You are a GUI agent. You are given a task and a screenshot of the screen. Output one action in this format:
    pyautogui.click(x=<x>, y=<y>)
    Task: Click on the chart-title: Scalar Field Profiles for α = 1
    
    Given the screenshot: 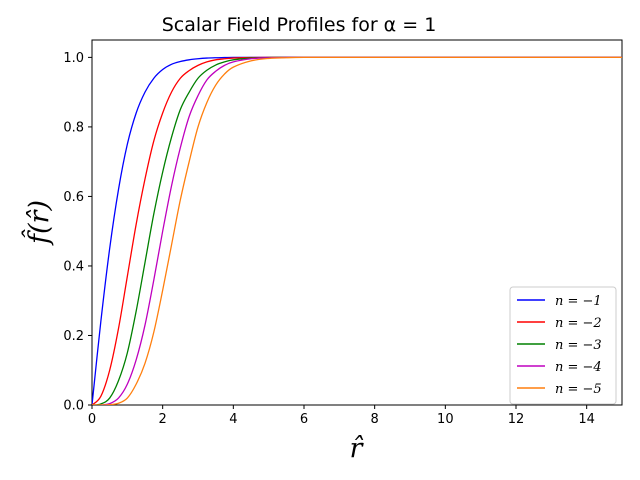 What is the action you would take?
    pyautogui.click(x=299, y=25)
    